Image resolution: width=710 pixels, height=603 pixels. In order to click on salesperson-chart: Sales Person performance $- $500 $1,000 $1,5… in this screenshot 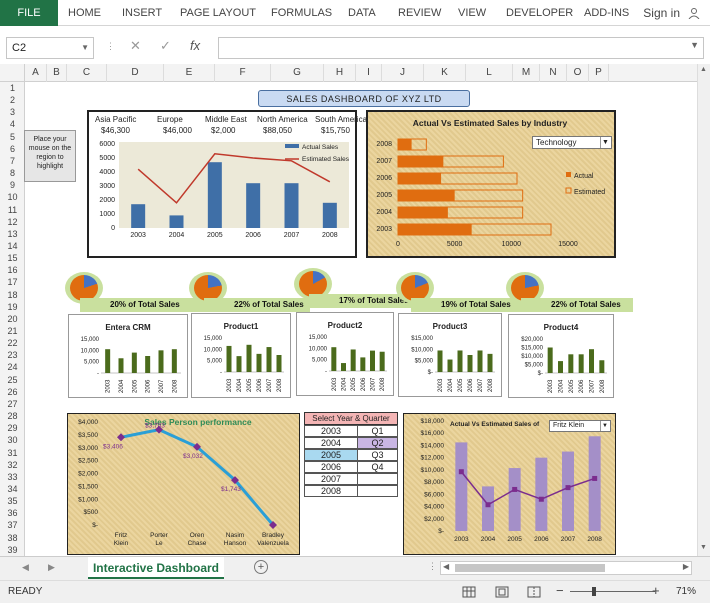, I will do `click(183, 484)`.